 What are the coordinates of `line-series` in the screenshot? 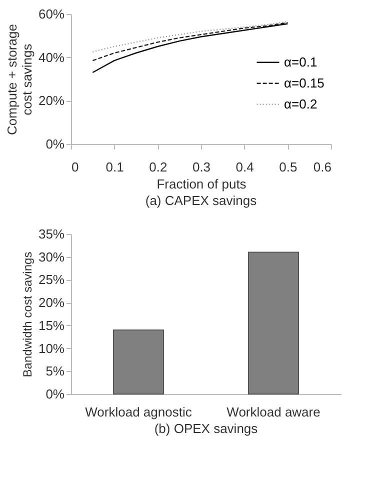 It's located at (190, 36).